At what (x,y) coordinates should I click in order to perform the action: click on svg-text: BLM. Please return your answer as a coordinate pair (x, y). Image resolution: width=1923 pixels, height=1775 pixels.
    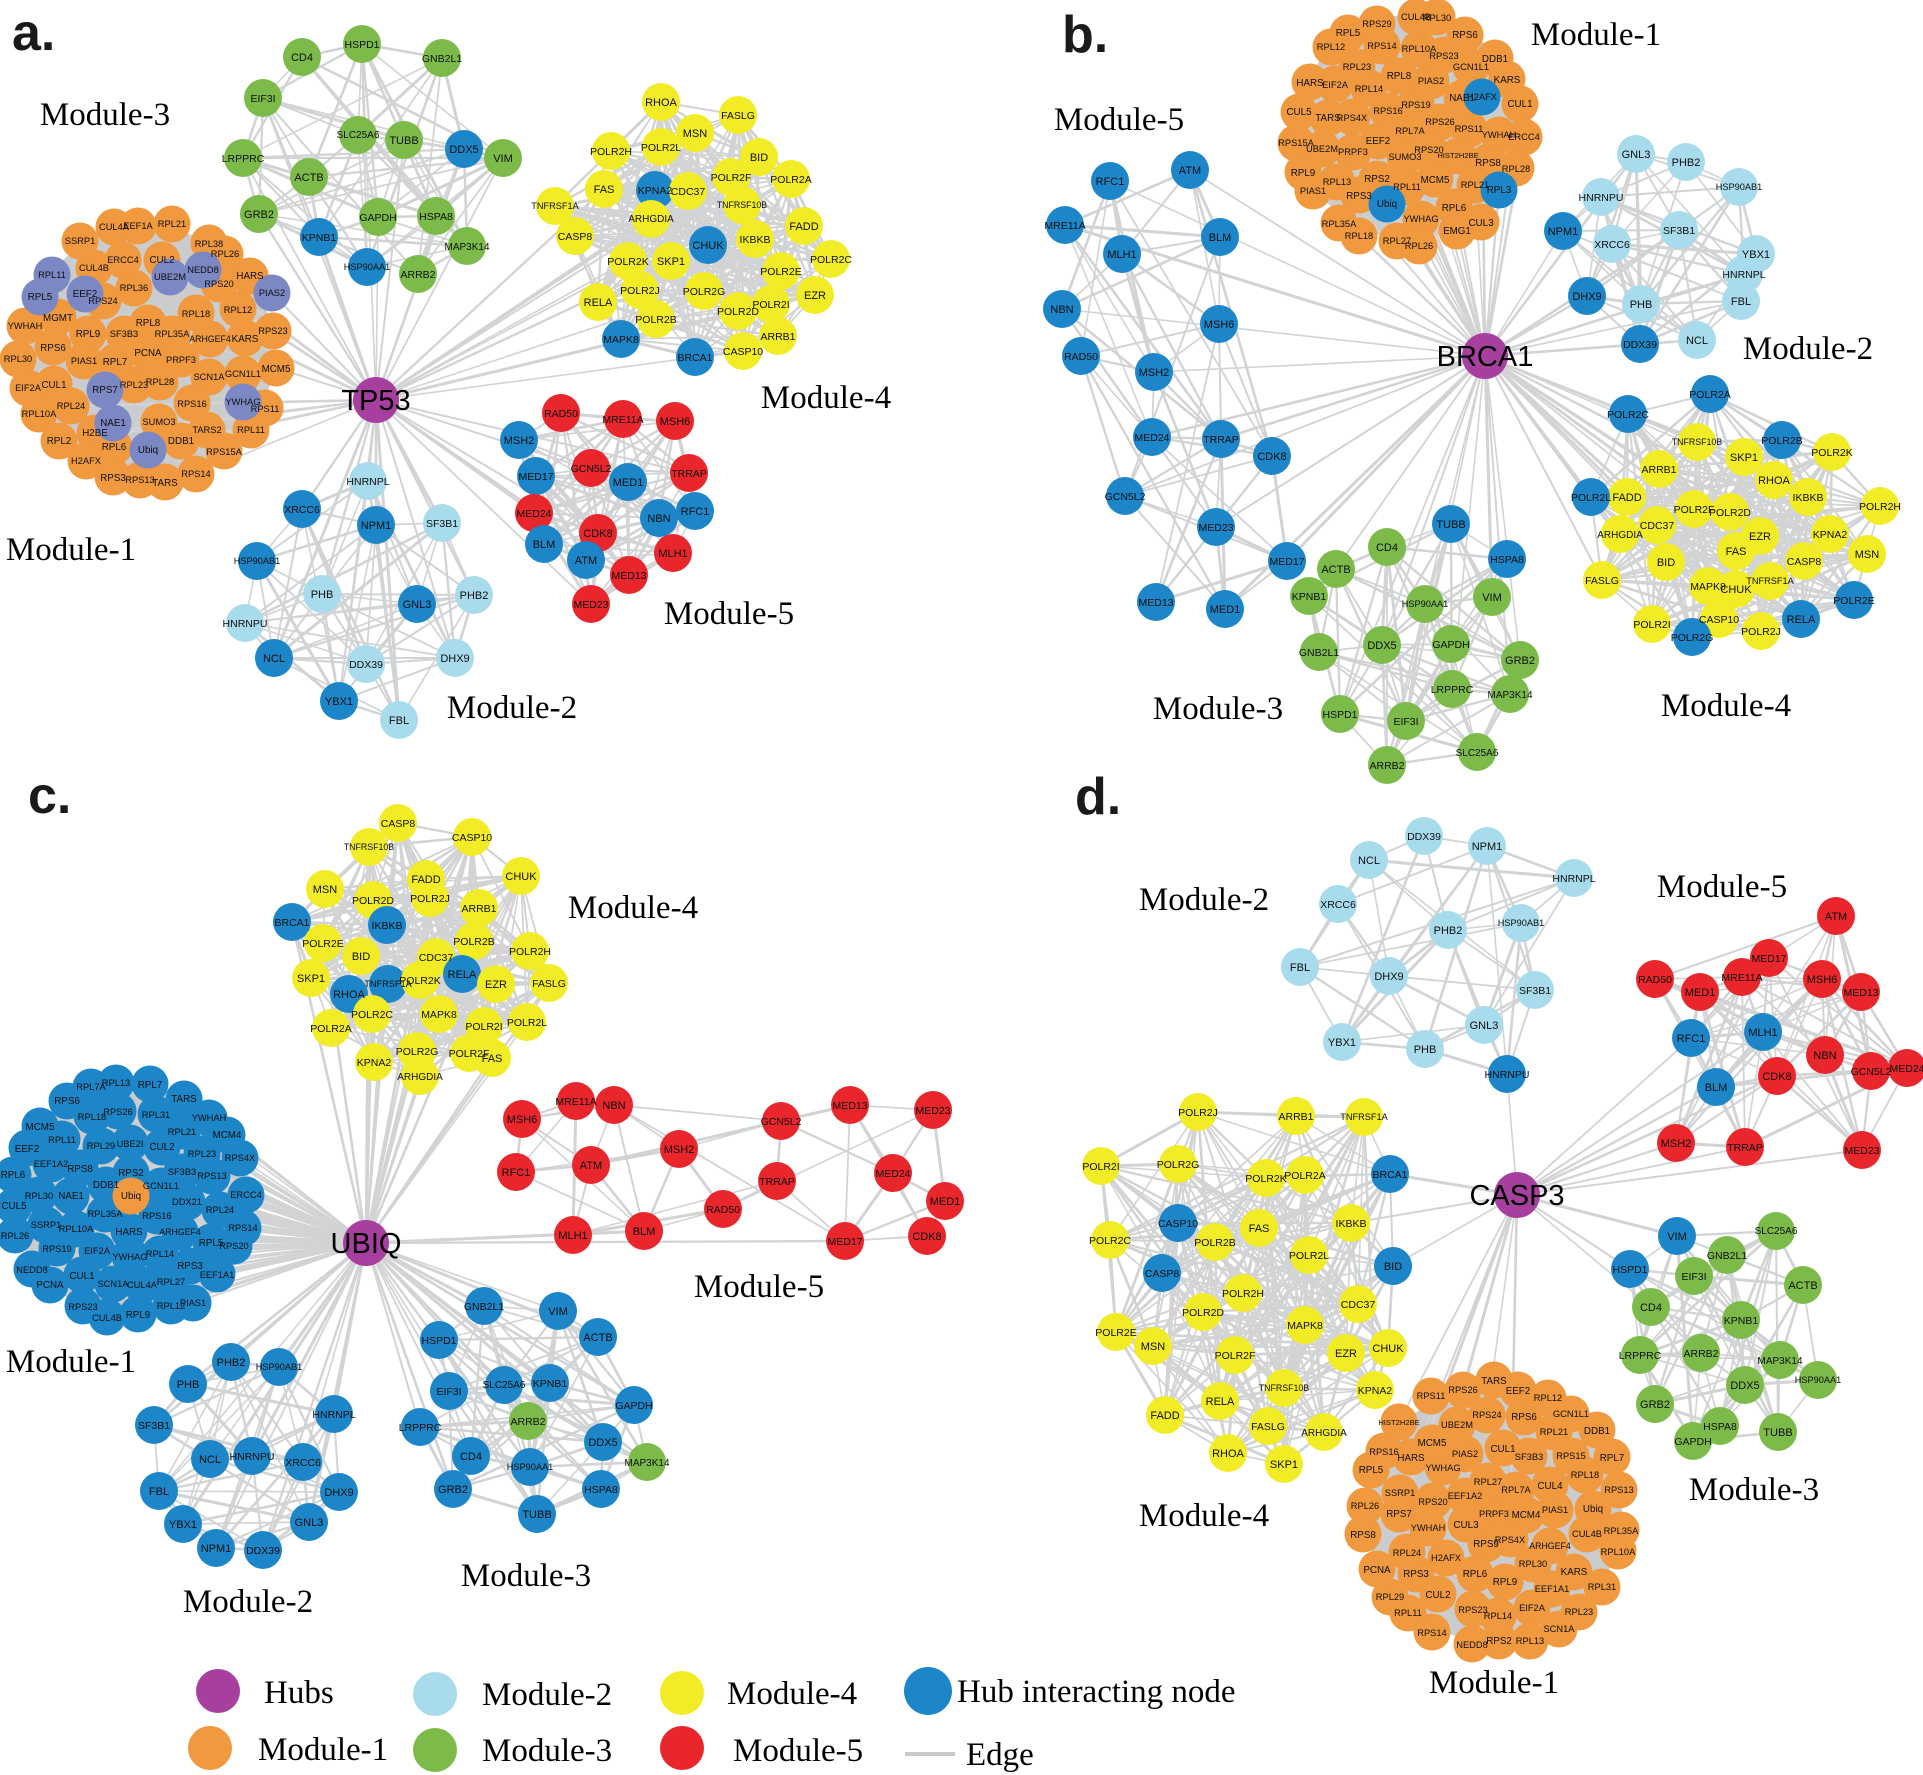
    Looking at the image, I should click on (544, 545).